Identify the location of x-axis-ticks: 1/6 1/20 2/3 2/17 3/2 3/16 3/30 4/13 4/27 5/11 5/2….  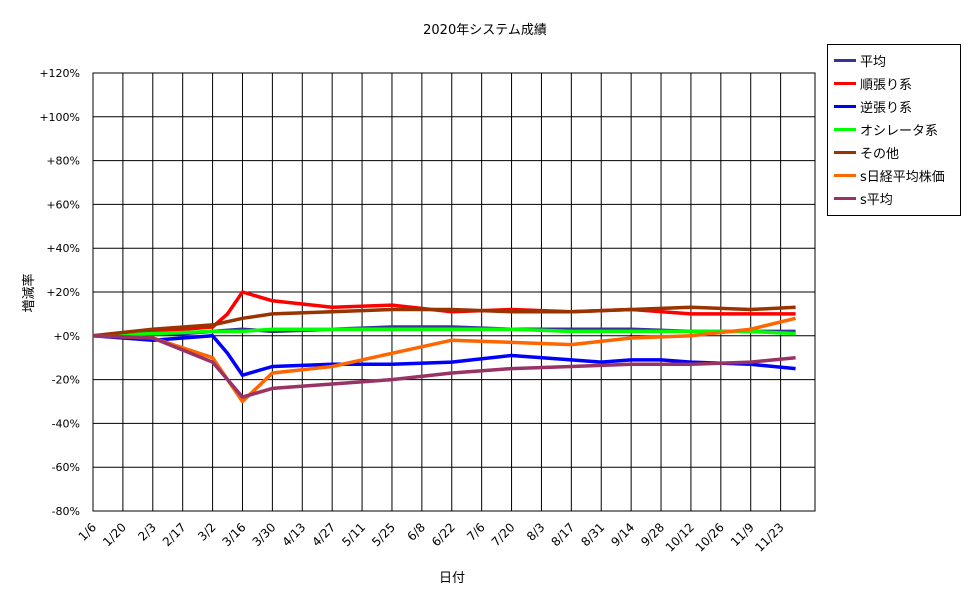
(431, 537).